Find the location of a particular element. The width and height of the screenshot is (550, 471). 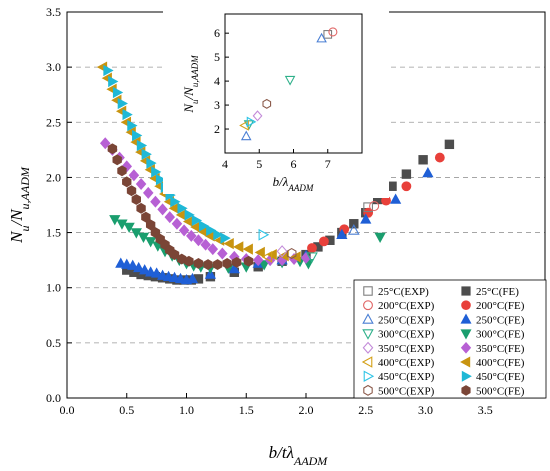

series-450-c-exp- is located at coordinates (264, 234).